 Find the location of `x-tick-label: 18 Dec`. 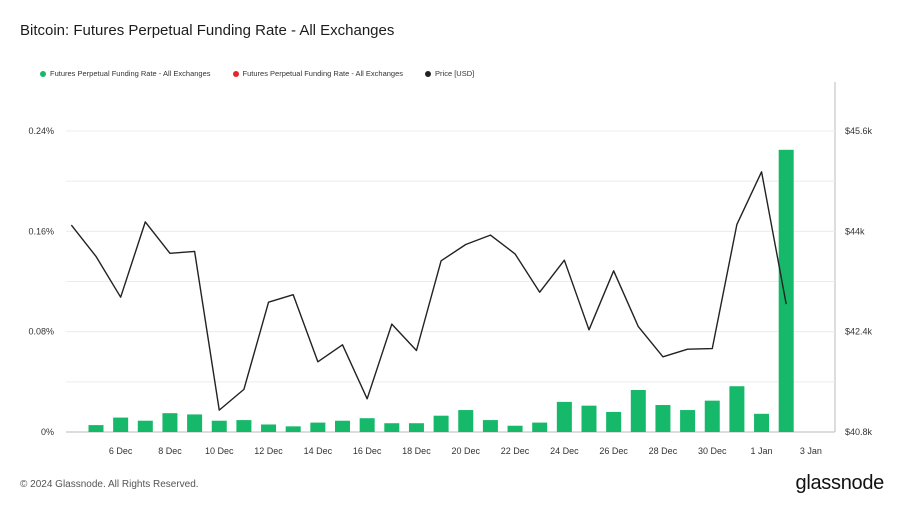

x-tick-label: 18 Dec is located at coordinates (416, 451).